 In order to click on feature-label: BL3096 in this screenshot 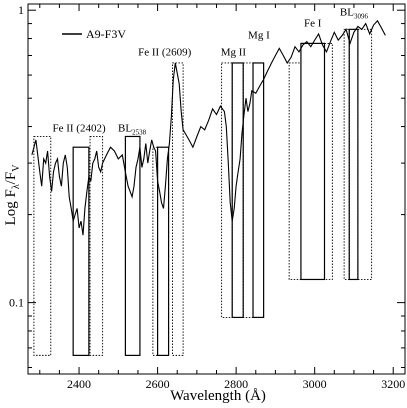, I will do `click(354, 13)`.